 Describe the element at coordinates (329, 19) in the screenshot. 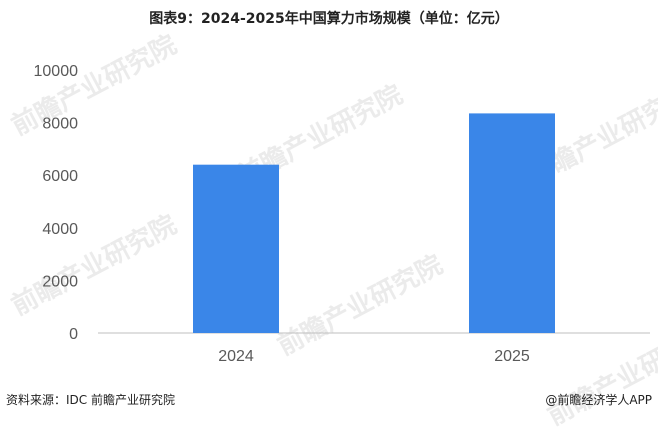

I see `chart-title: 图表9：2024-2025年中国算力市场规模（单位：亿元）` at that location.